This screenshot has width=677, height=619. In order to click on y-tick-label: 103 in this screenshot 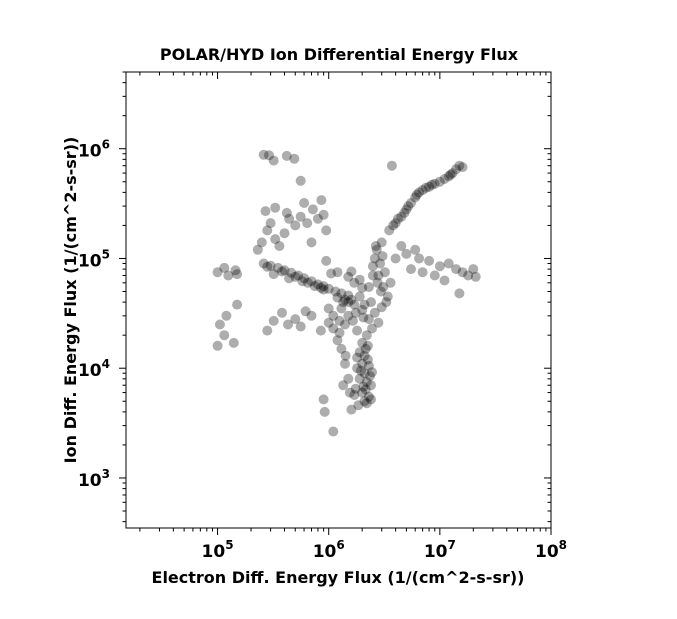, I will do `click(94, 479)`.